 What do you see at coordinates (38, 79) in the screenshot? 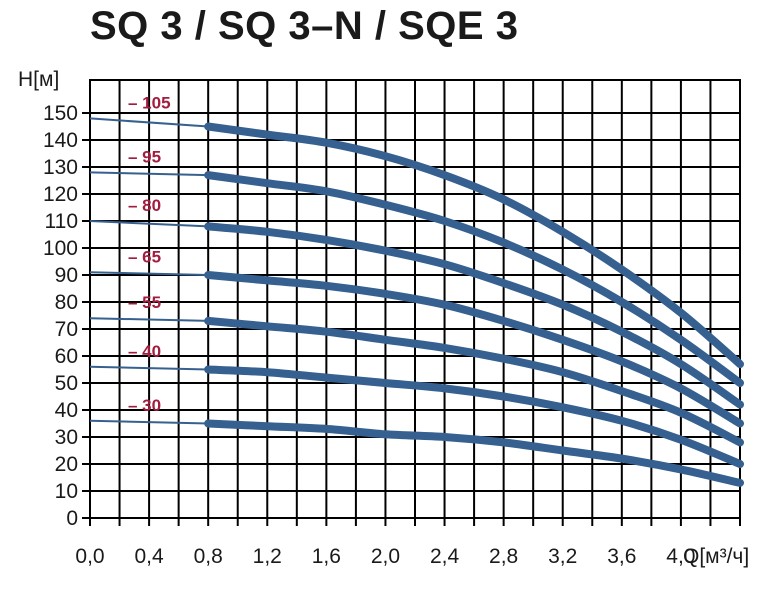
I see `y-axis-label: H[м]` at bounding box center [38, 79].